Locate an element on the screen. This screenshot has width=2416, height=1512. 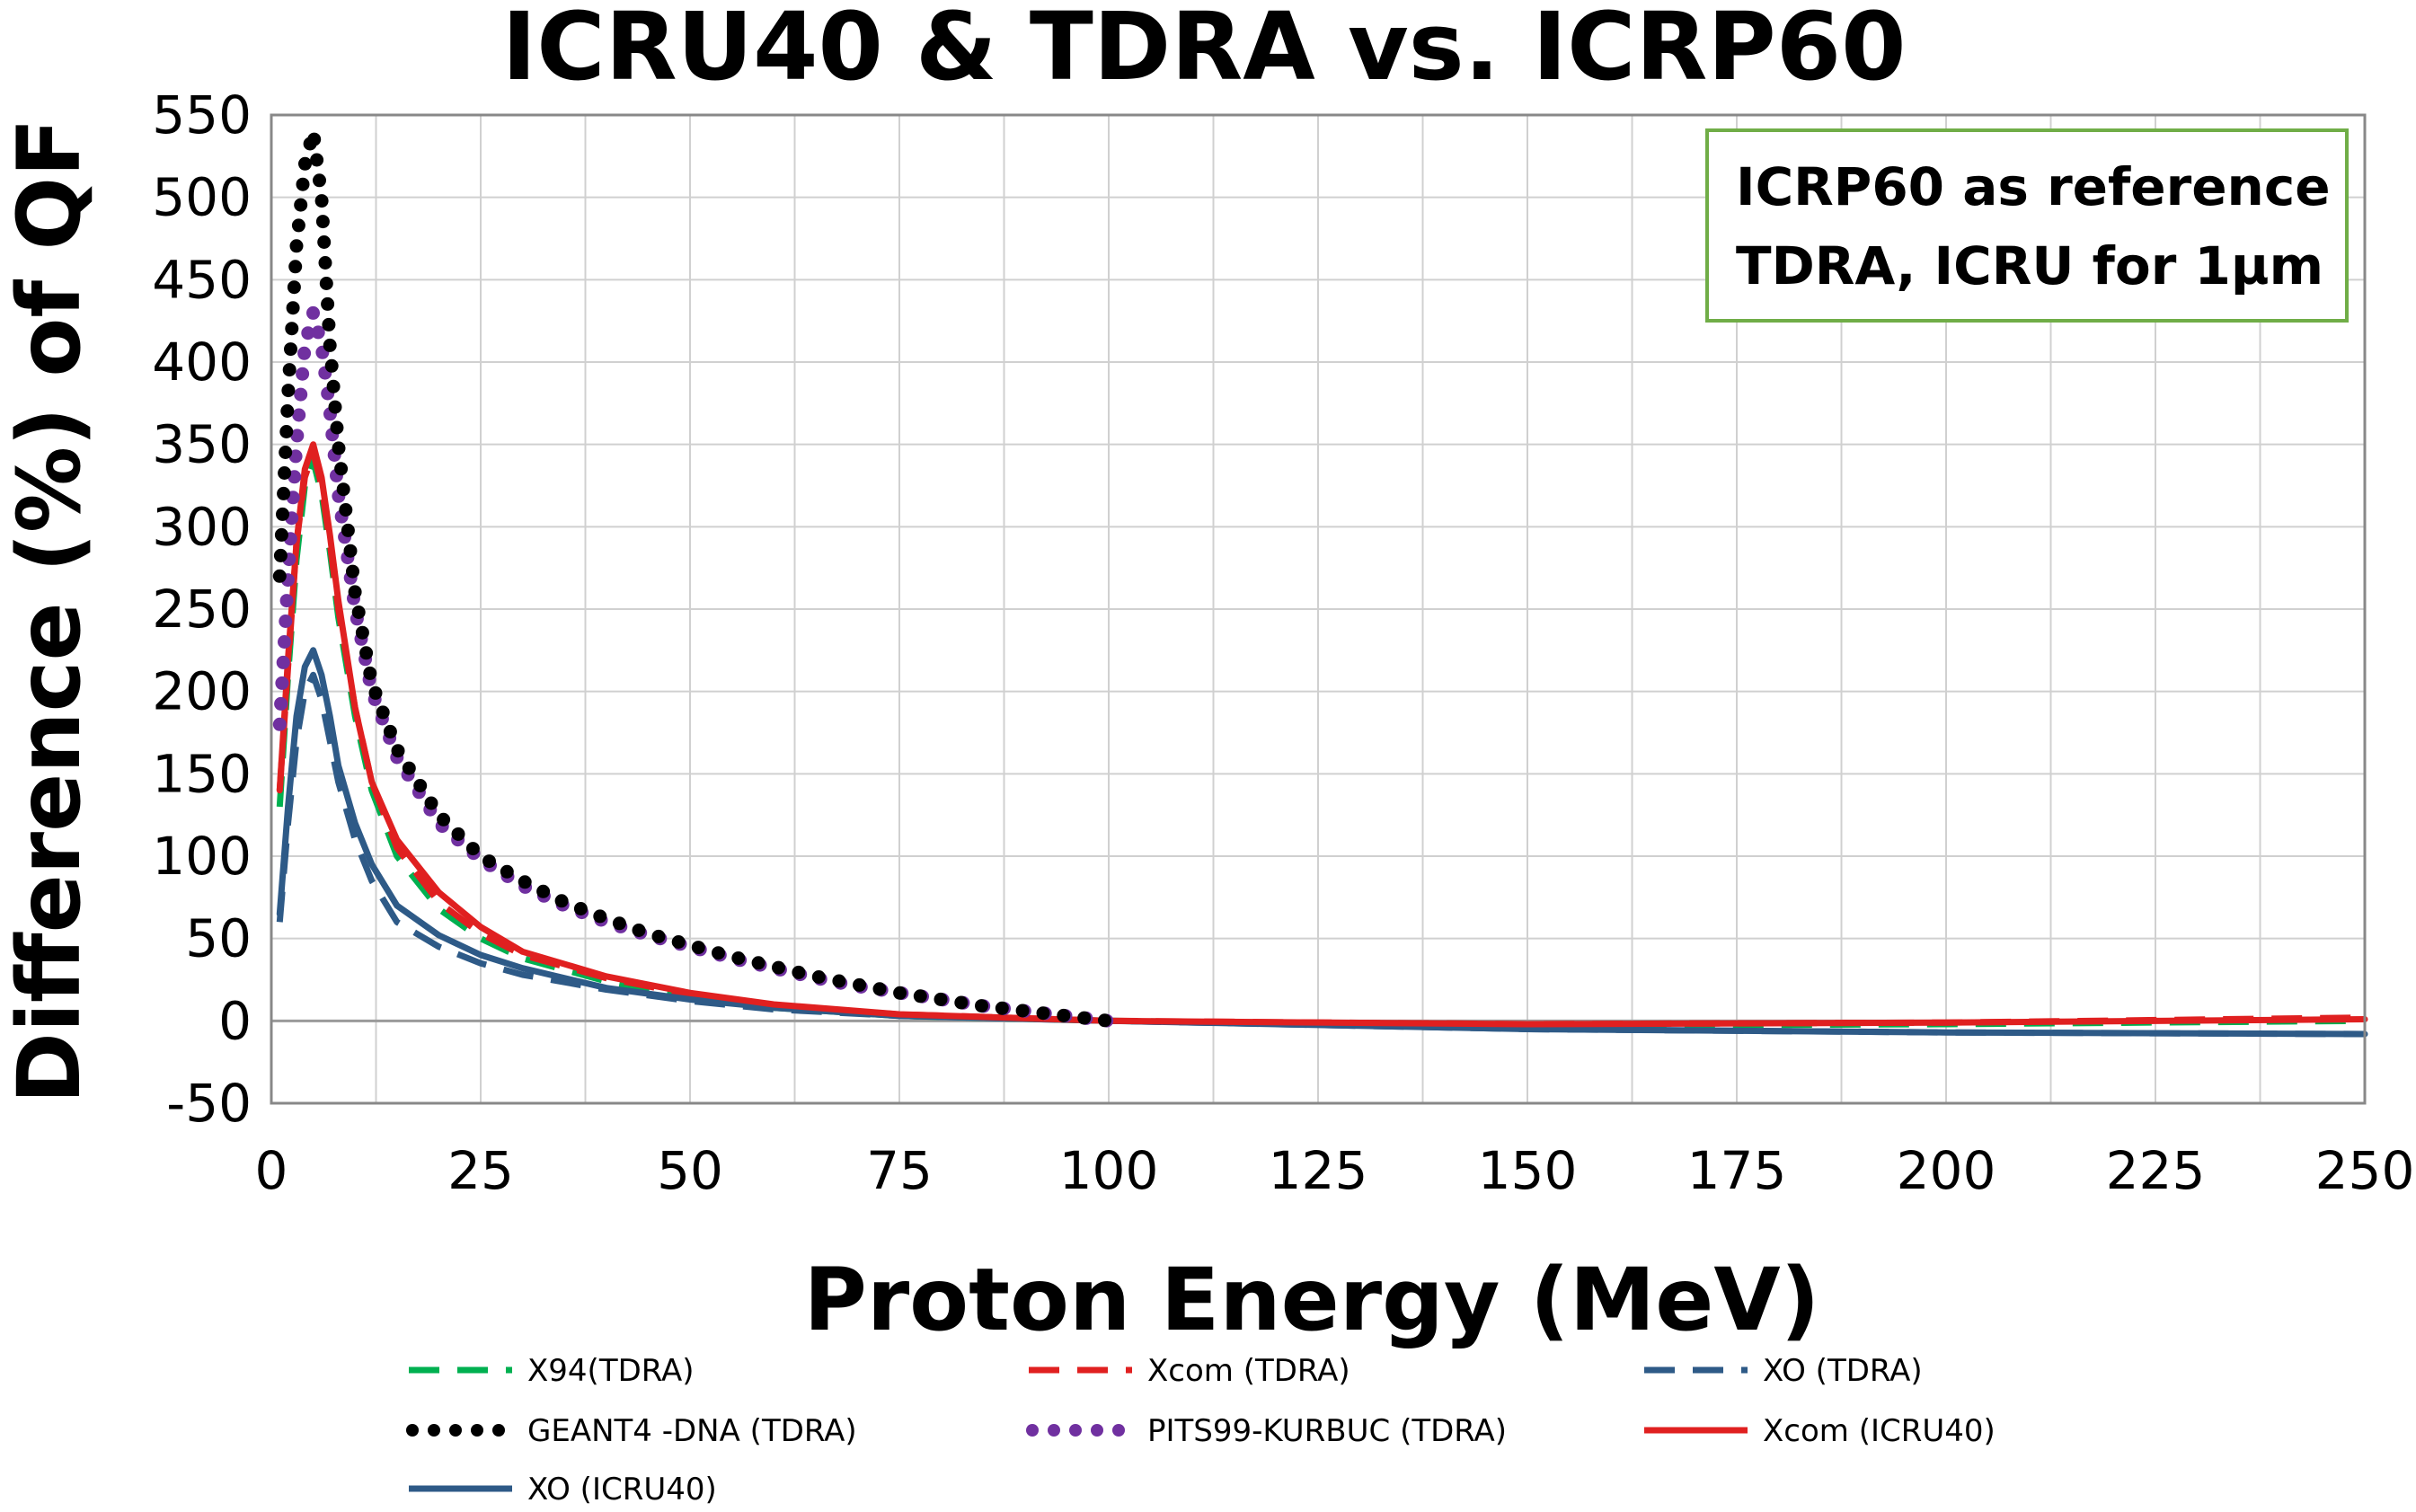
y-axis-ticks: -50 0 50 100 150 200 250 300 350 400 450 500 550 is located at coordinates (202, 609).